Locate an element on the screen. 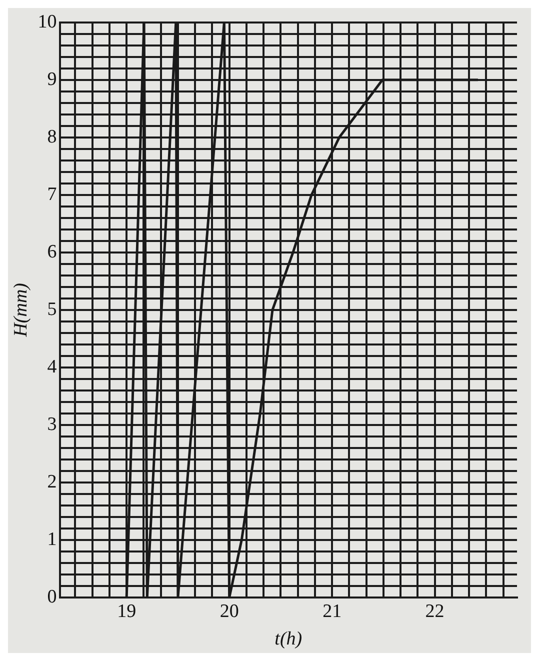 Image resolution: width=539 pixels, height=661 pixels. y-axis-title: H(mm) is located at coordinates (21, 310).